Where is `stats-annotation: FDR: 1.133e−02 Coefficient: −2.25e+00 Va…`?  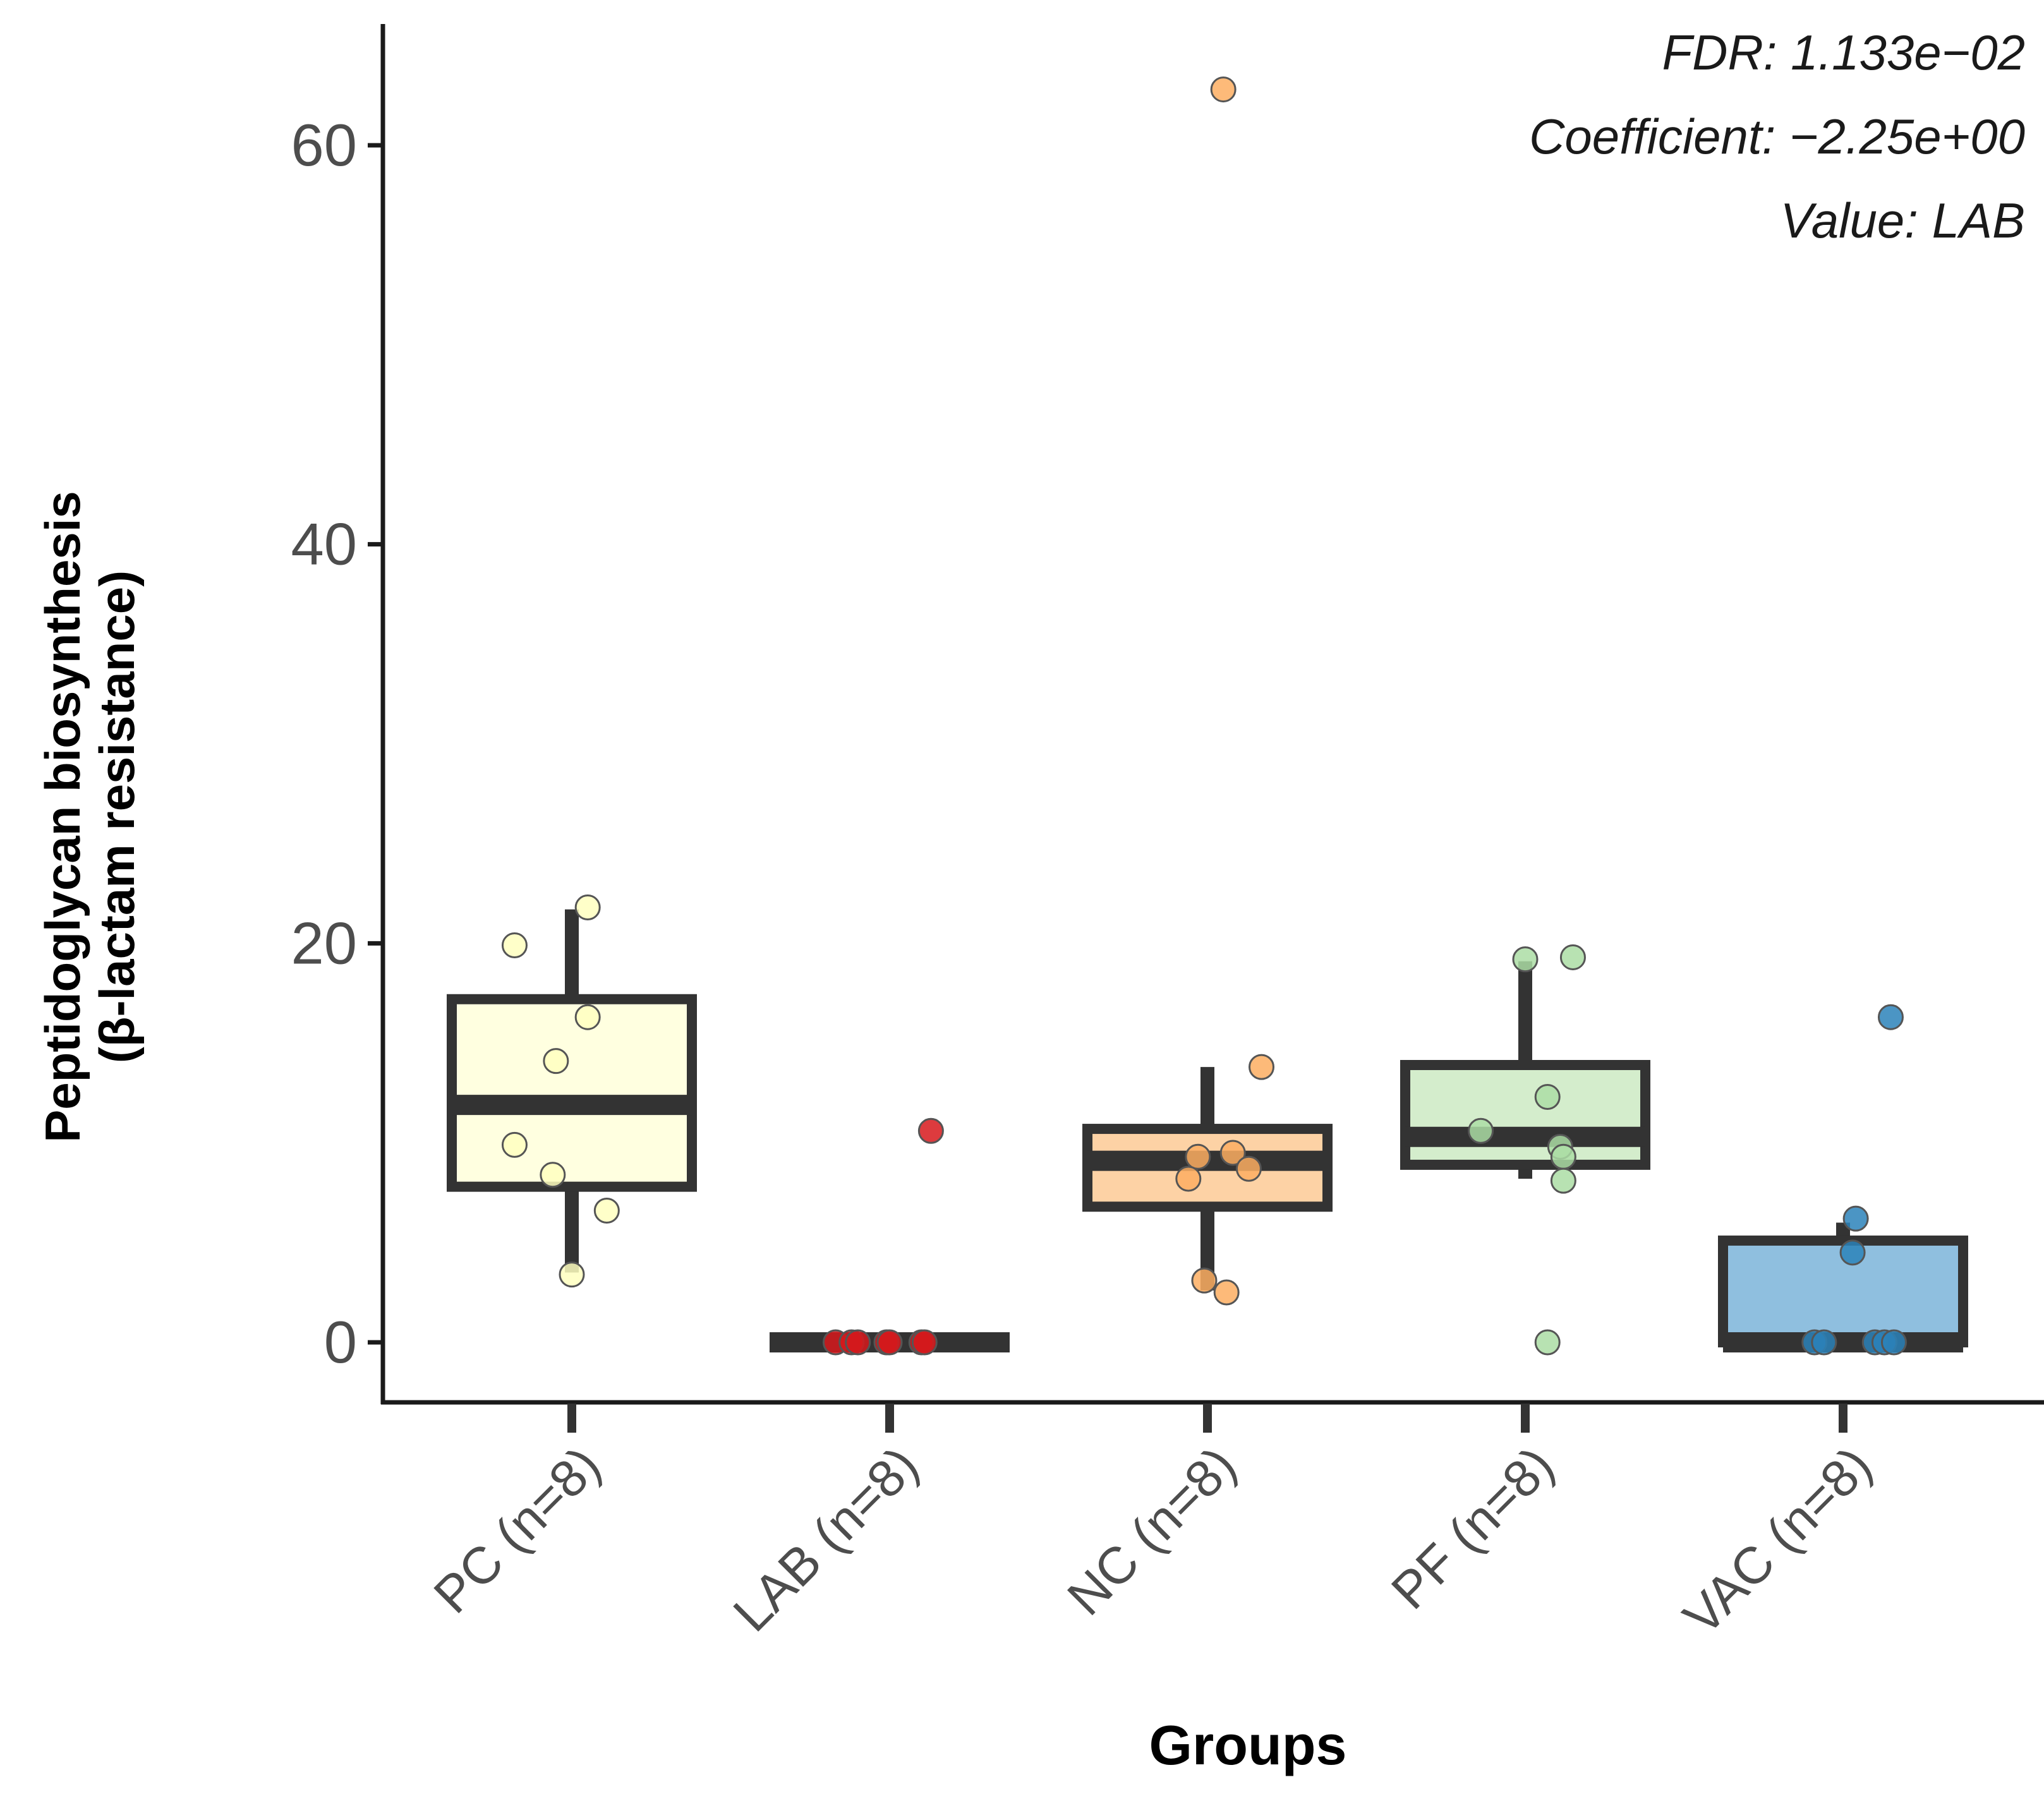 stats-annotation: FDR: 1.133e−02 Coefficient: −2.25e+00 Va… is located at coordinates (1777, 136).